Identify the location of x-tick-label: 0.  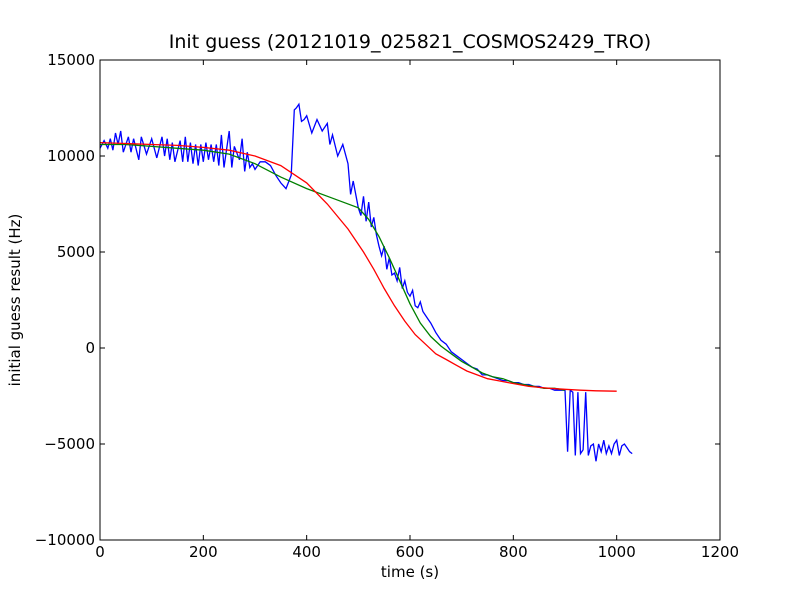
(100, 552).